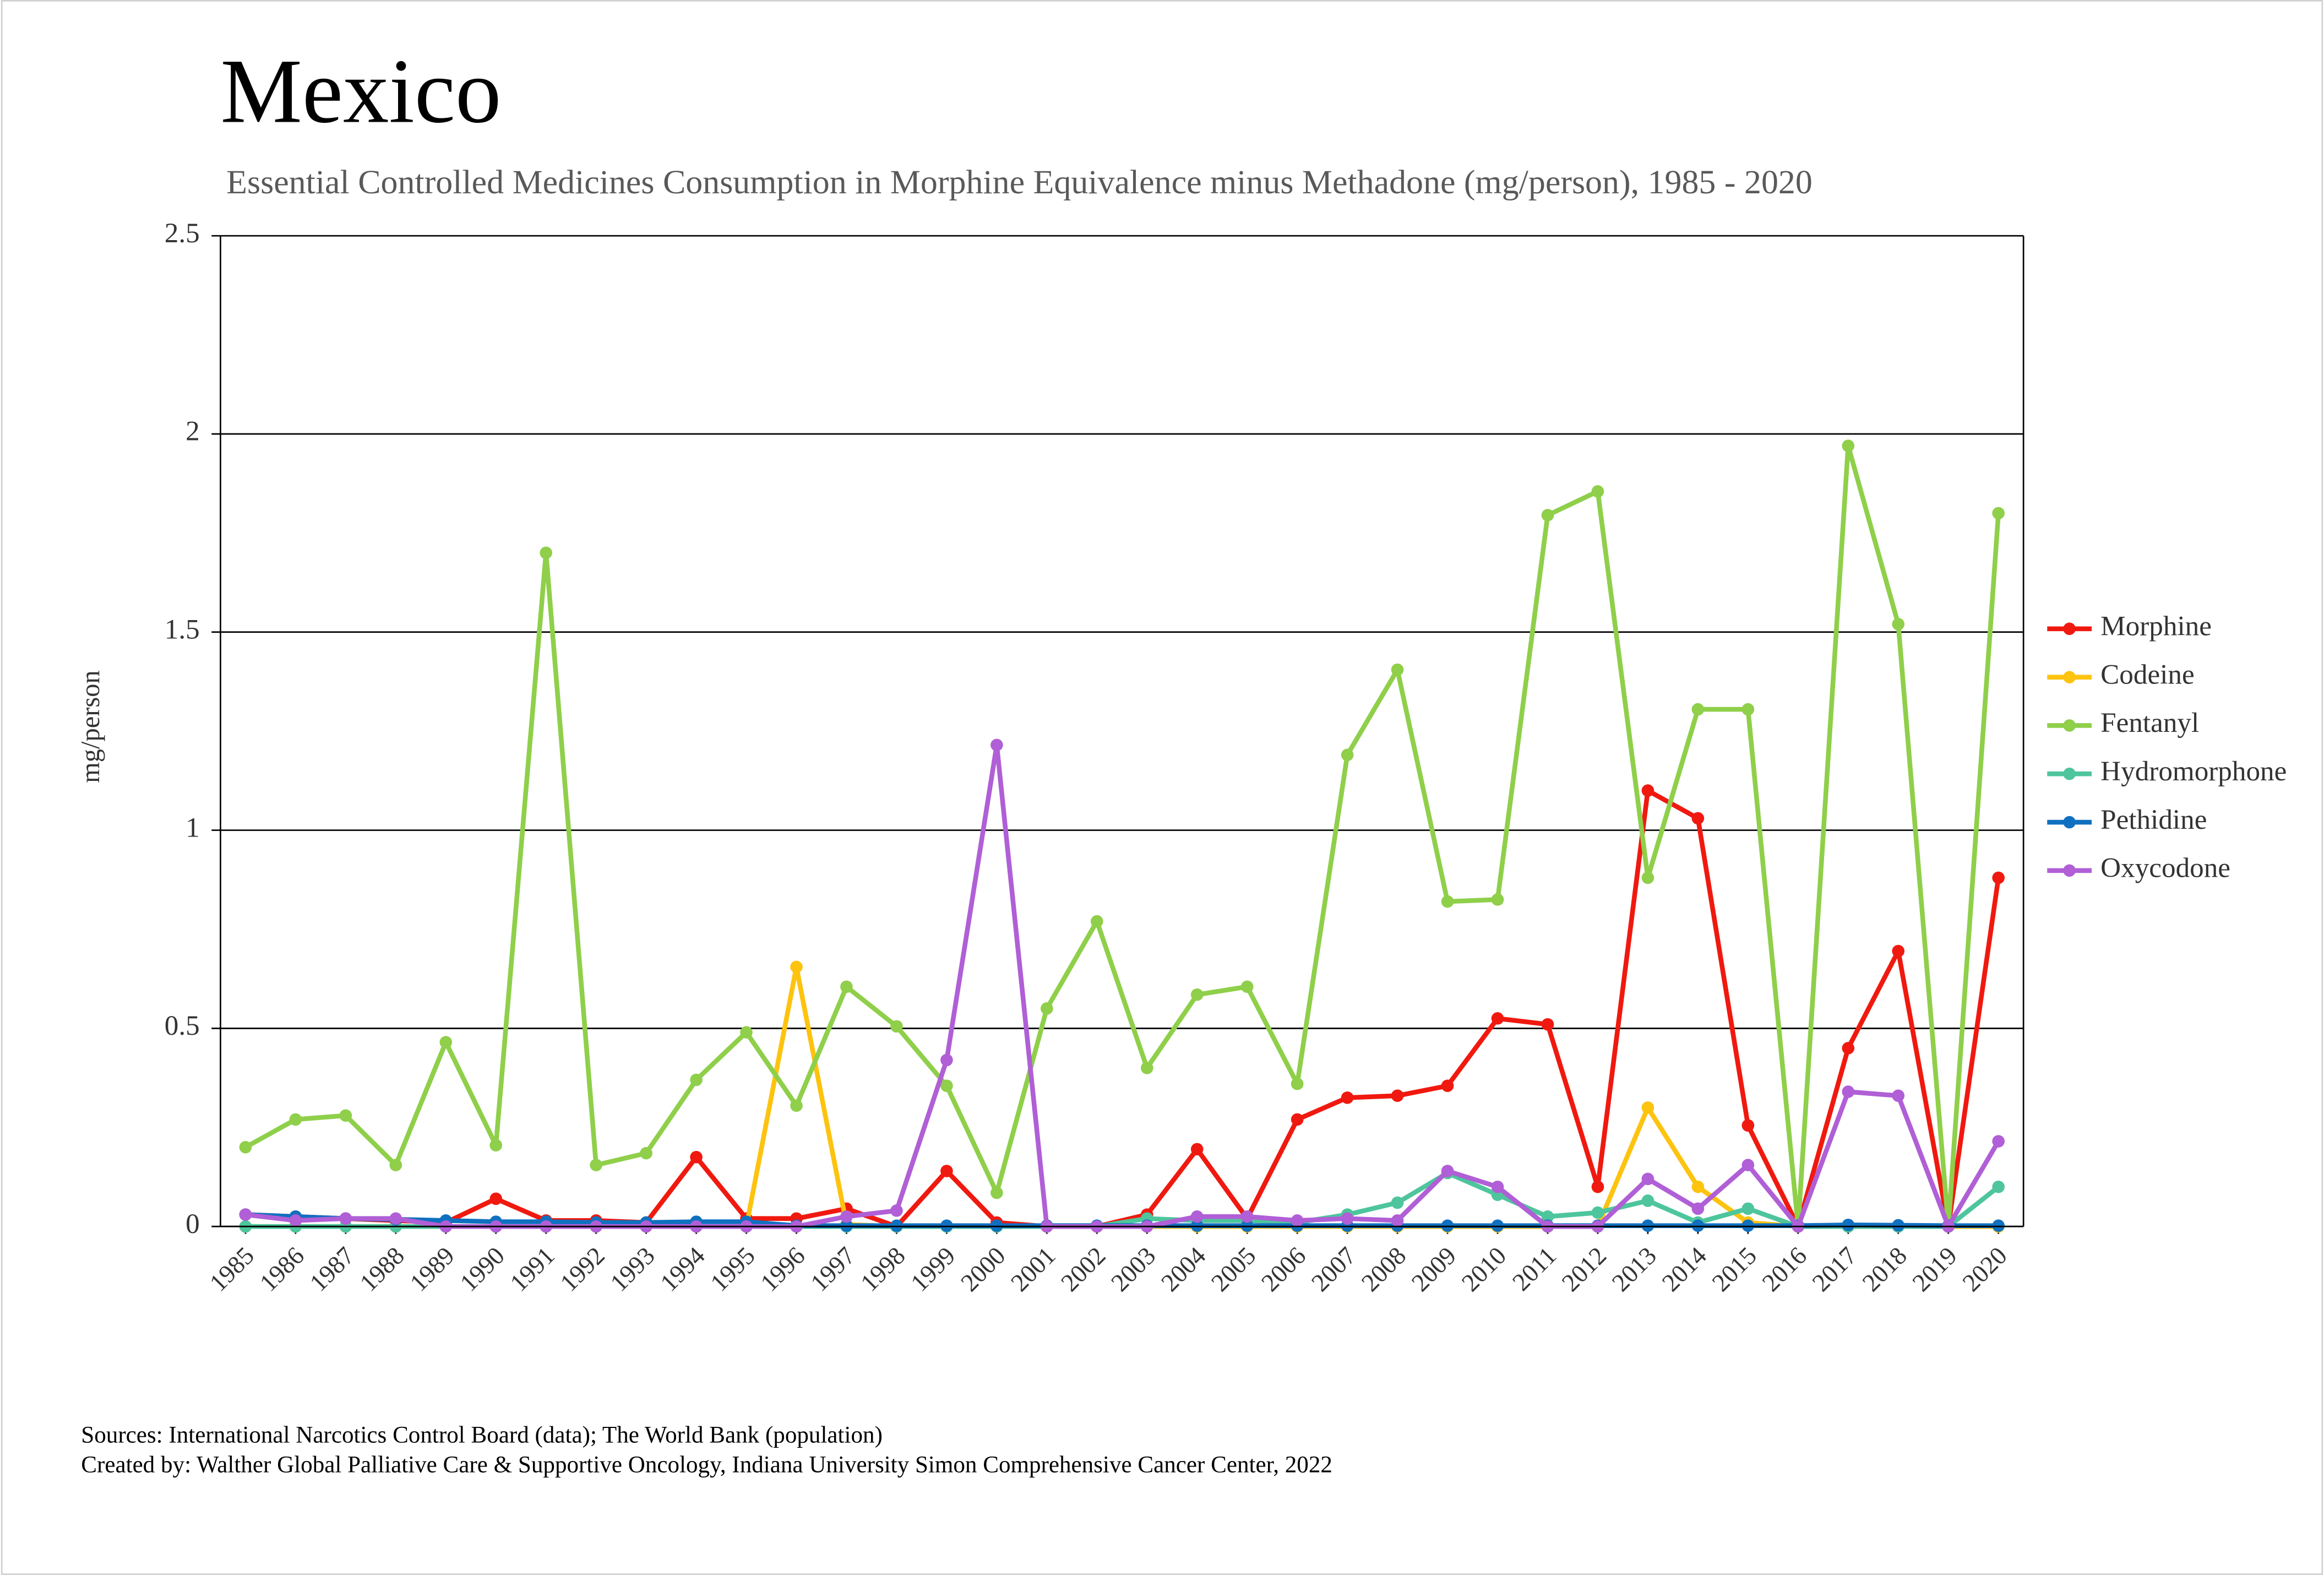 Image resolution: width=2324 pixels, height=1575 pixels. Describe the element at coordinates (193, 1224) in the screenshot. I see `y-tick-label: 0` at that location.